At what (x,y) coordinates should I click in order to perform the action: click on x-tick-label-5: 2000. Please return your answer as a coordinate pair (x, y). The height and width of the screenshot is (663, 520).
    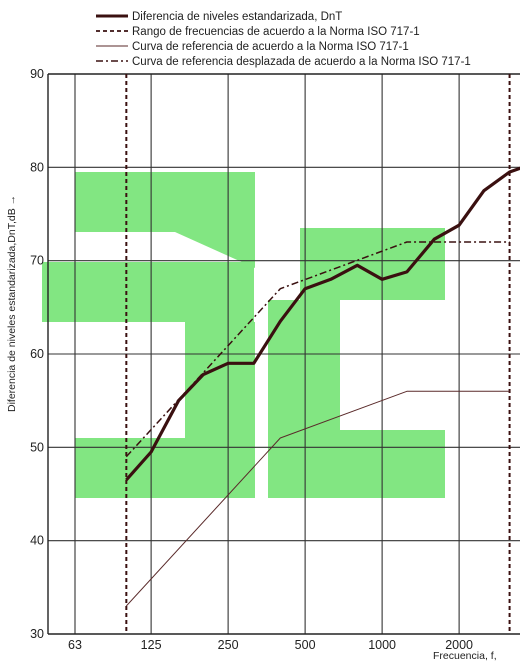
    Looking at the image, I should click on (459, 645).